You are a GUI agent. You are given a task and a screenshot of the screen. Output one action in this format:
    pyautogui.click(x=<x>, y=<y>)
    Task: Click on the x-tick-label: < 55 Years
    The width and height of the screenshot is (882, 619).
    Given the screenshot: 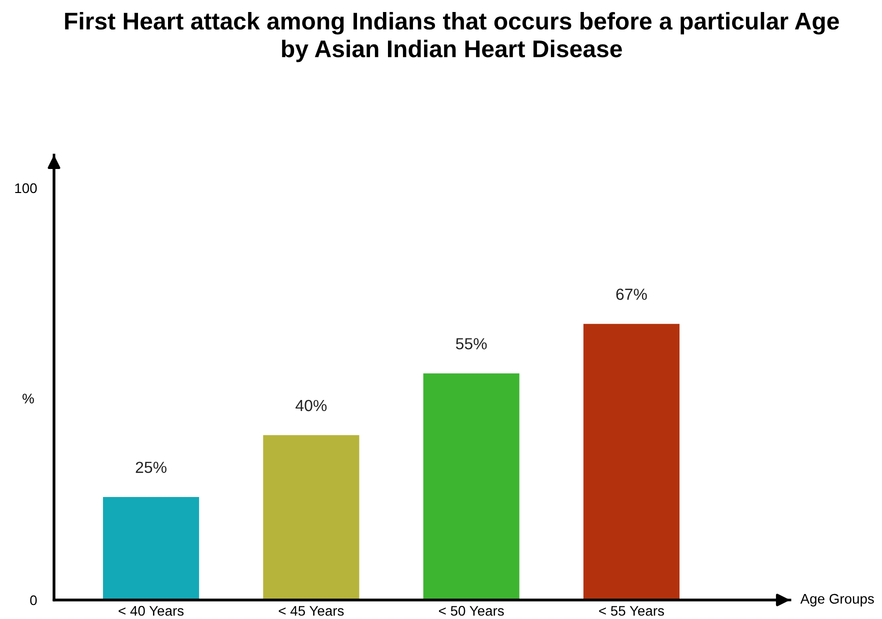 What is the action you would take?
    pyautogui.click(x=631, y=611)
    